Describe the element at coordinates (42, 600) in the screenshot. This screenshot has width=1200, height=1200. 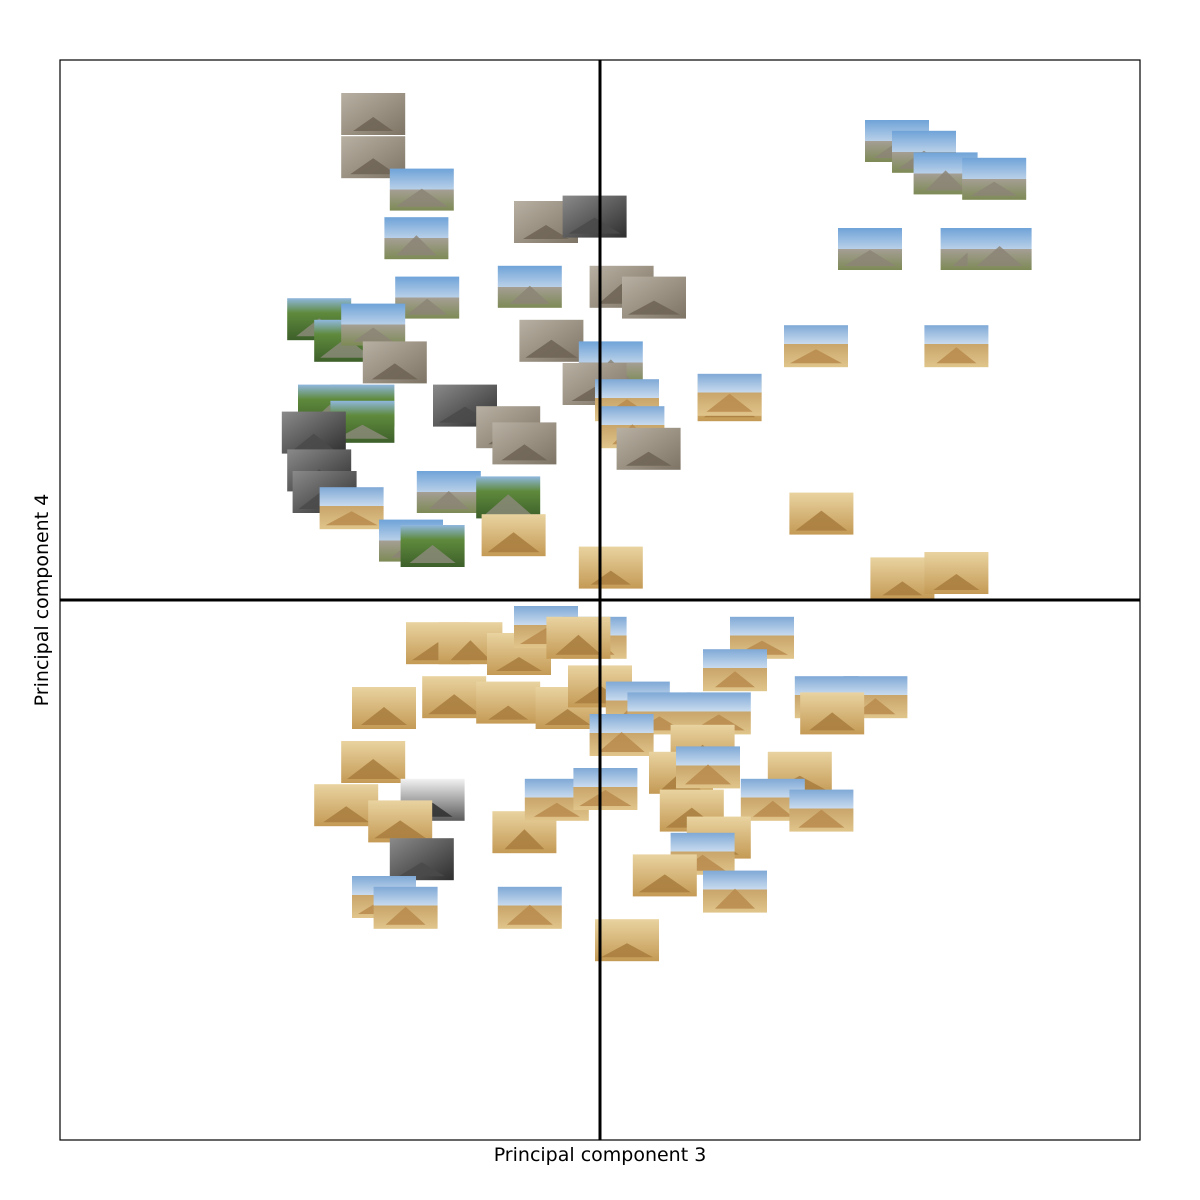
I see `y-axis-label: Principal component 4` at that location.